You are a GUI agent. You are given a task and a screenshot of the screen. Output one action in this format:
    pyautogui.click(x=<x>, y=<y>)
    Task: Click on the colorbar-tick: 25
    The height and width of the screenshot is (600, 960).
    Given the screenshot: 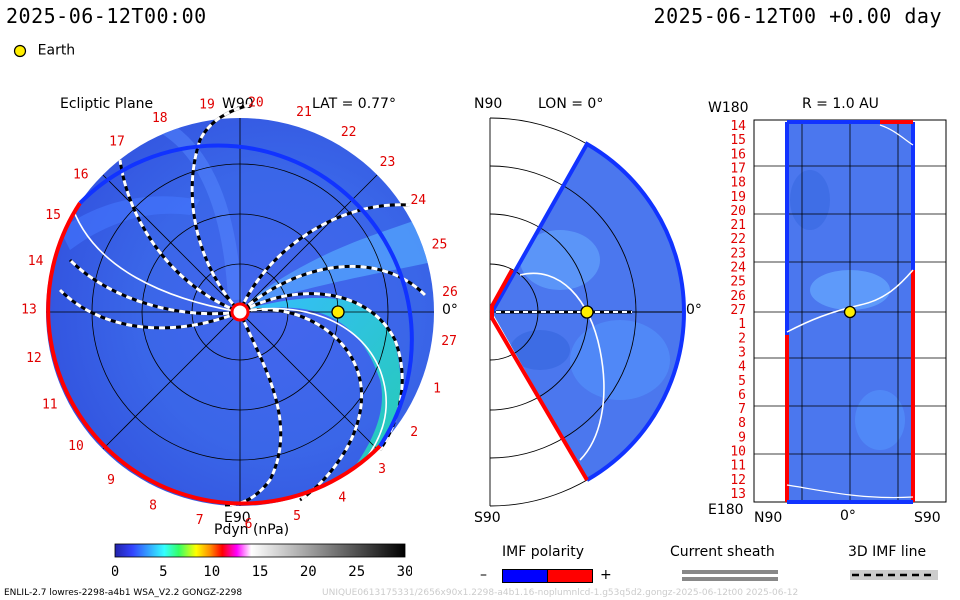 What is the action you would take?
    pyautogui.click(x=356, y=572)
    